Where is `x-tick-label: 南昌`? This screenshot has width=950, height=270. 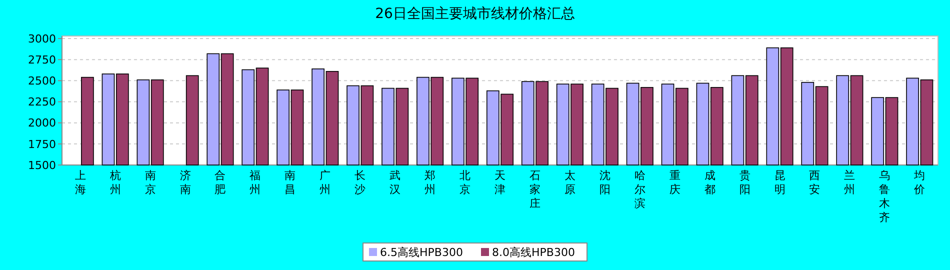 x-tick-label: 南昌 is located at coordinates (290, 182).